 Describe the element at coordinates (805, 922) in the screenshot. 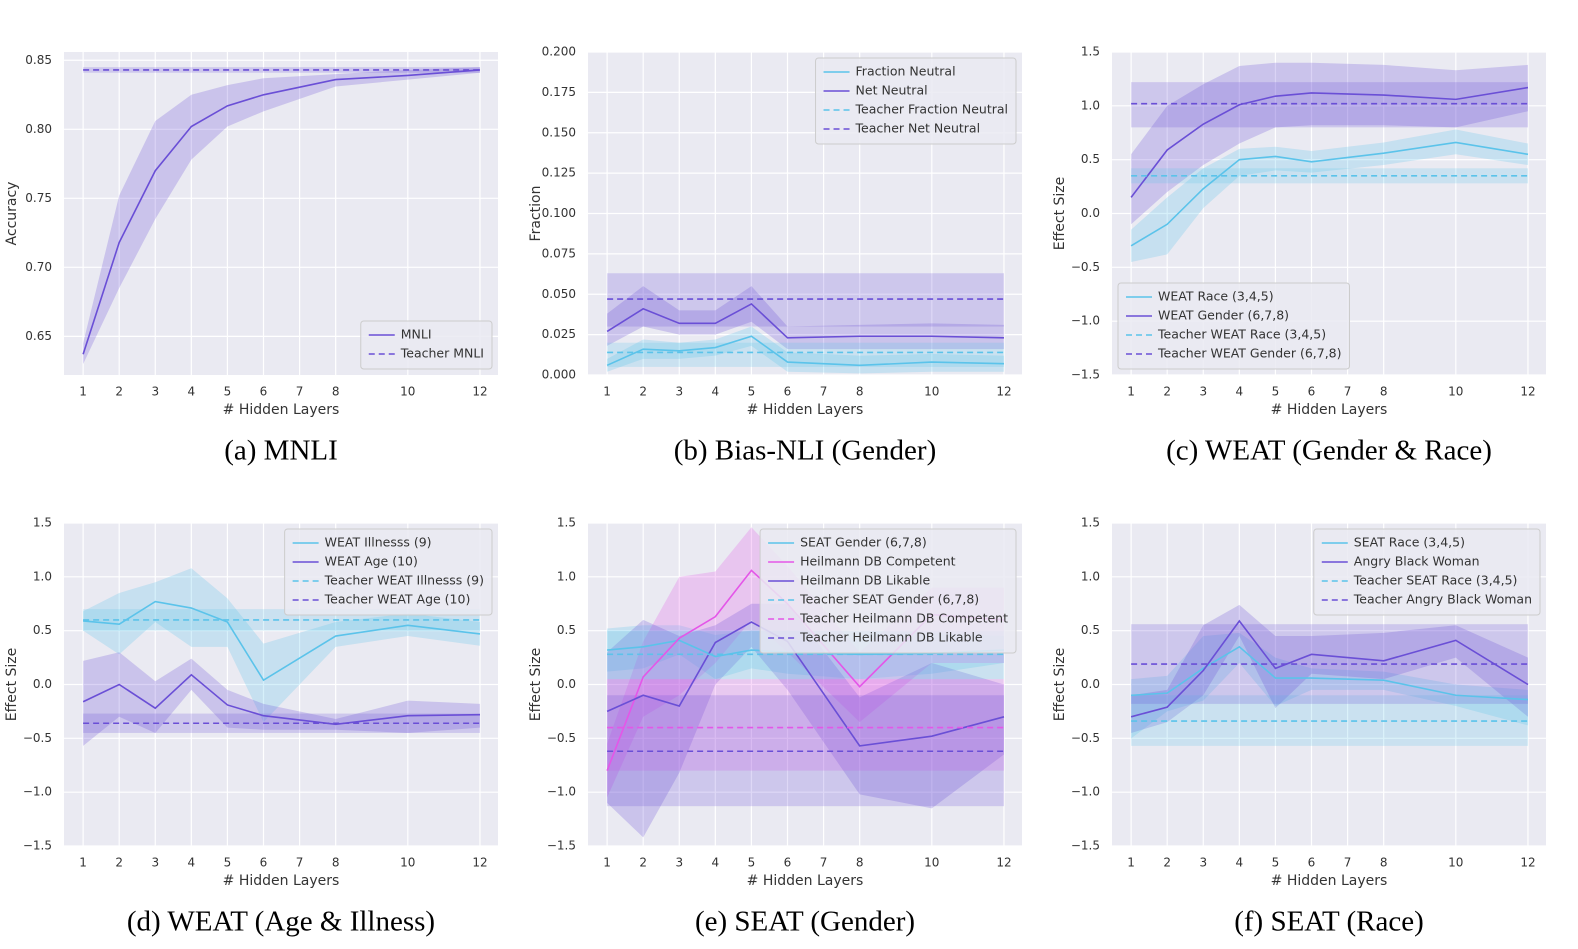

I see `caption: (e) SEAT (Gender)` at that location.